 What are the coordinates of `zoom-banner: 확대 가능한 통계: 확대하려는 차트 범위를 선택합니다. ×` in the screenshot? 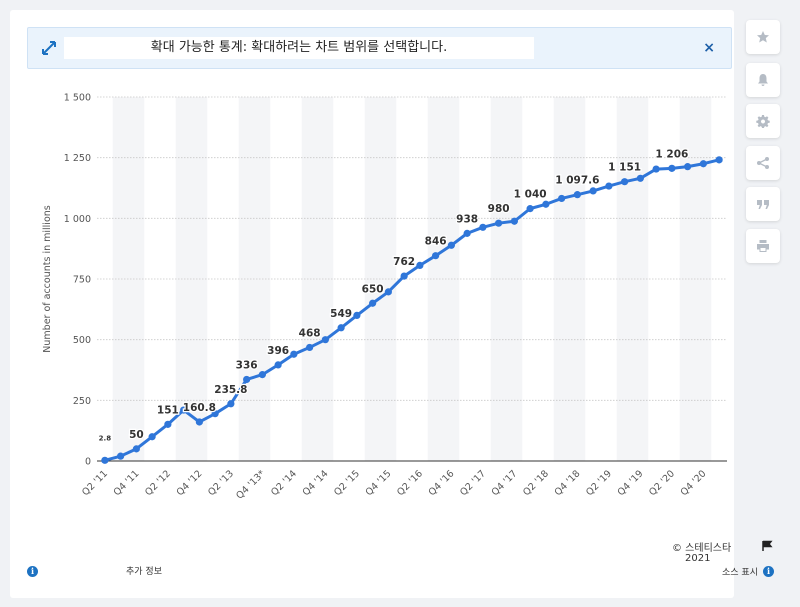 It's located at (379, 48).